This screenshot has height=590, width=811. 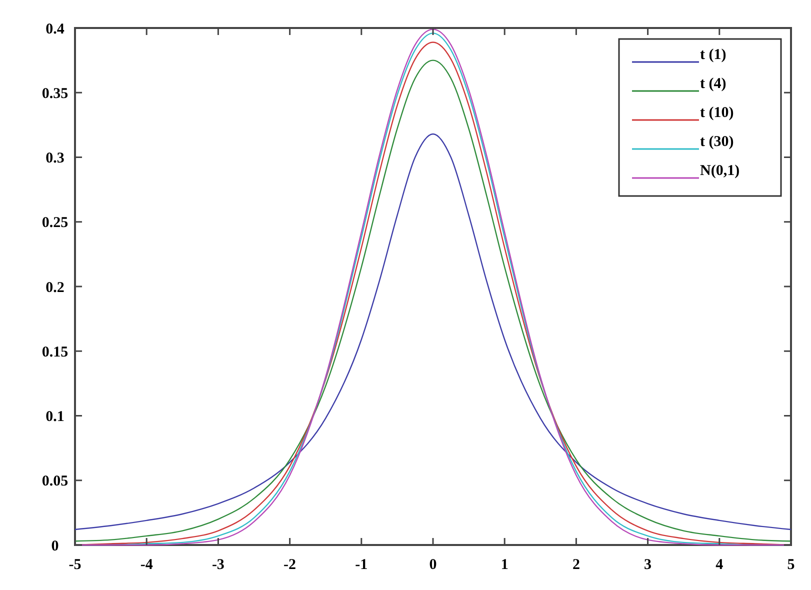 I want to click on legend-label: t (30), so click(x=717, y=142).